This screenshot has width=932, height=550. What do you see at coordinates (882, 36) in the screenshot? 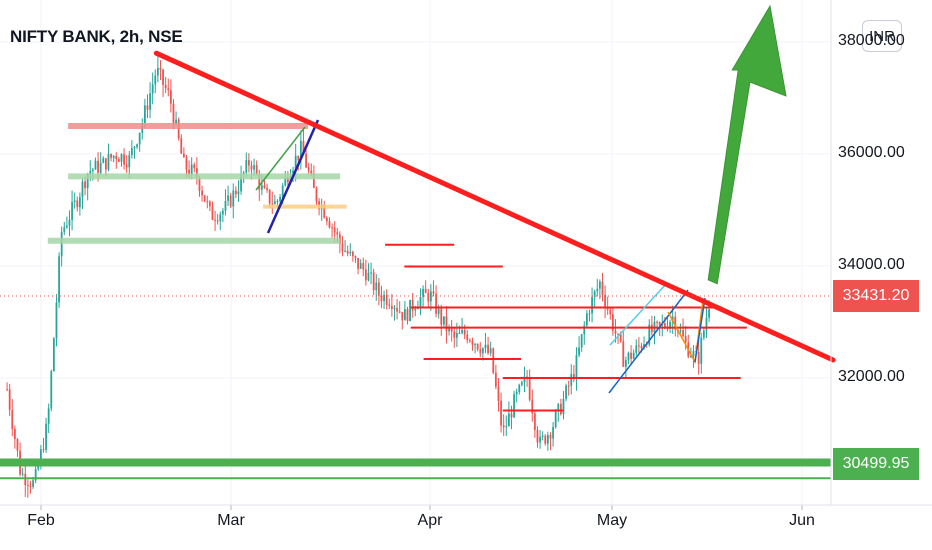
I see `currency-button: INR` at bounding box center [882, 36].